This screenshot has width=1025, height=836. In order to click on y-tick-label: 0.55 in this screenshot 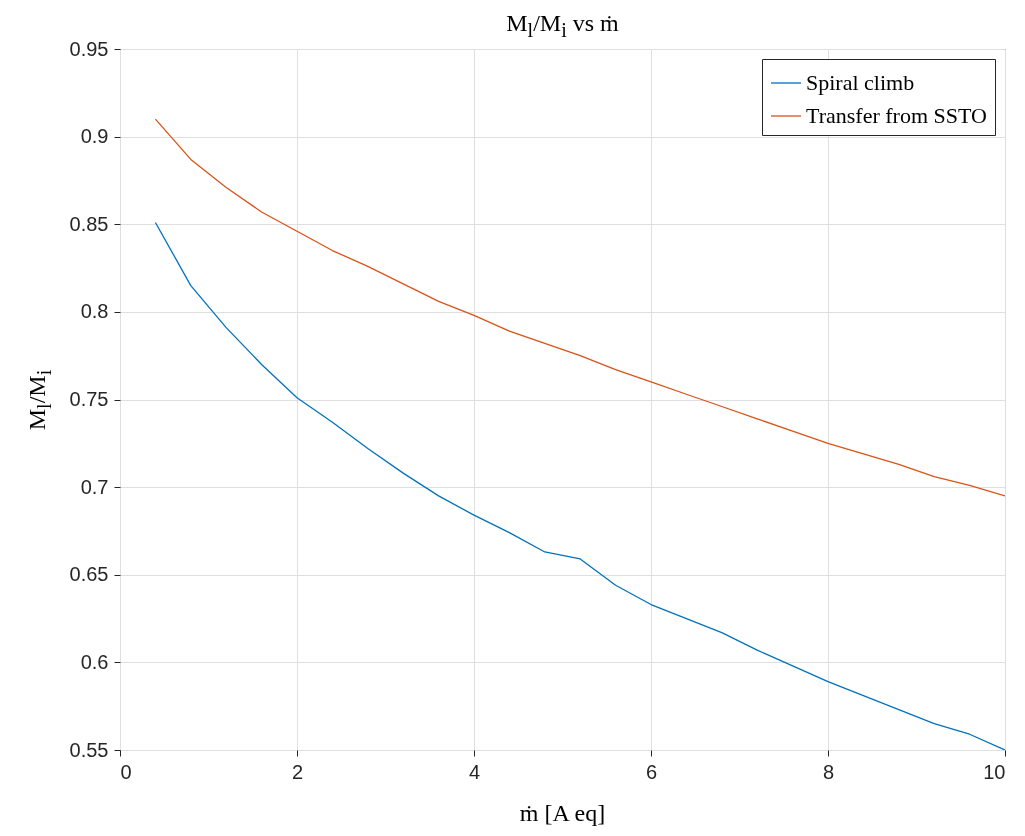, I will do `click(89, 749)`.